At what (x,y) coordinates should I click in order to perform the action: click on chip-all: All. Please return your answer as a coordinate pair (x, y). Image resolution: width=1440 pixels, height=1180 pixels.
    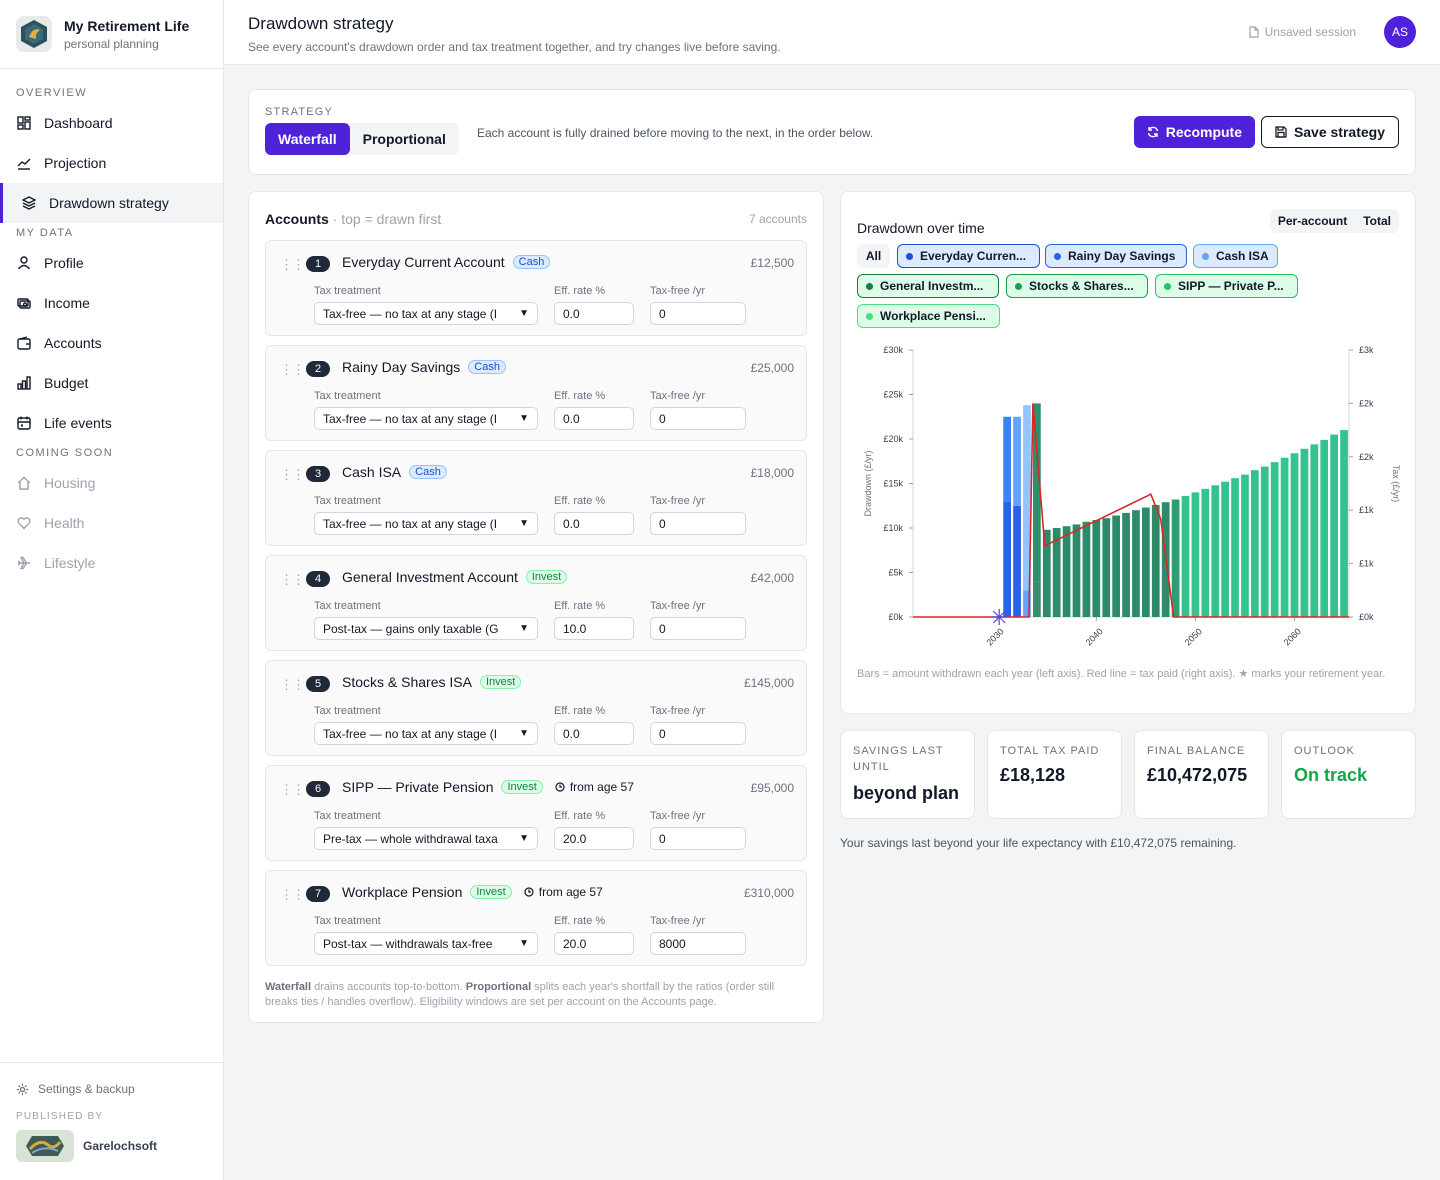
    Looking at the image, I should click on (873, 256).